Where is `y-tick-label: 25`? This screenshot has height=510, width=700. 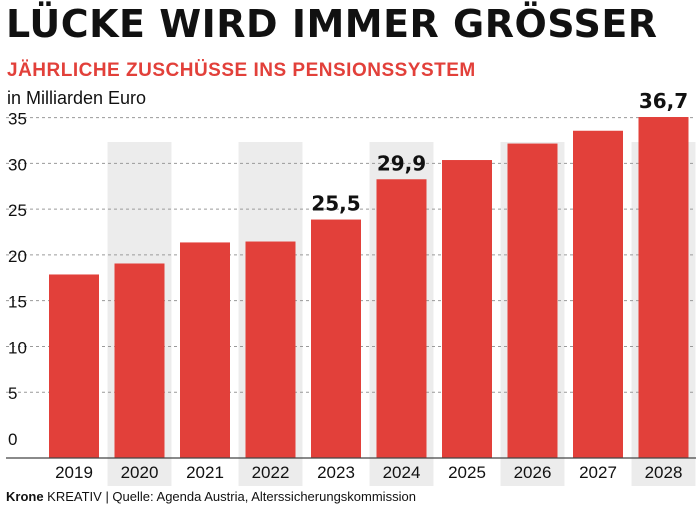 y-tick-label: 25 is located at coordinates (17, 210).